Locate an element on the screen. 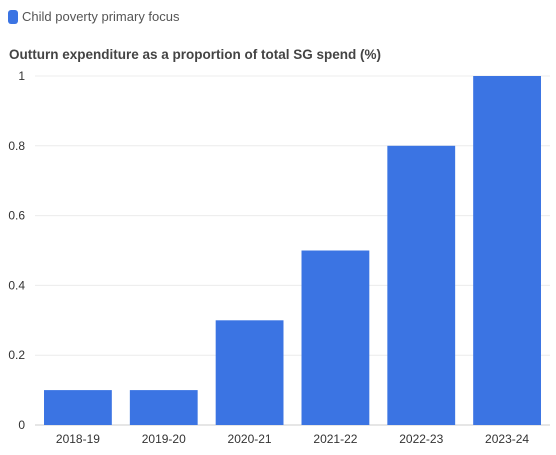 The image size is (556, 455). legend-item-child-poverty: Child poverty primary focus is located at coordinates (94, 16).